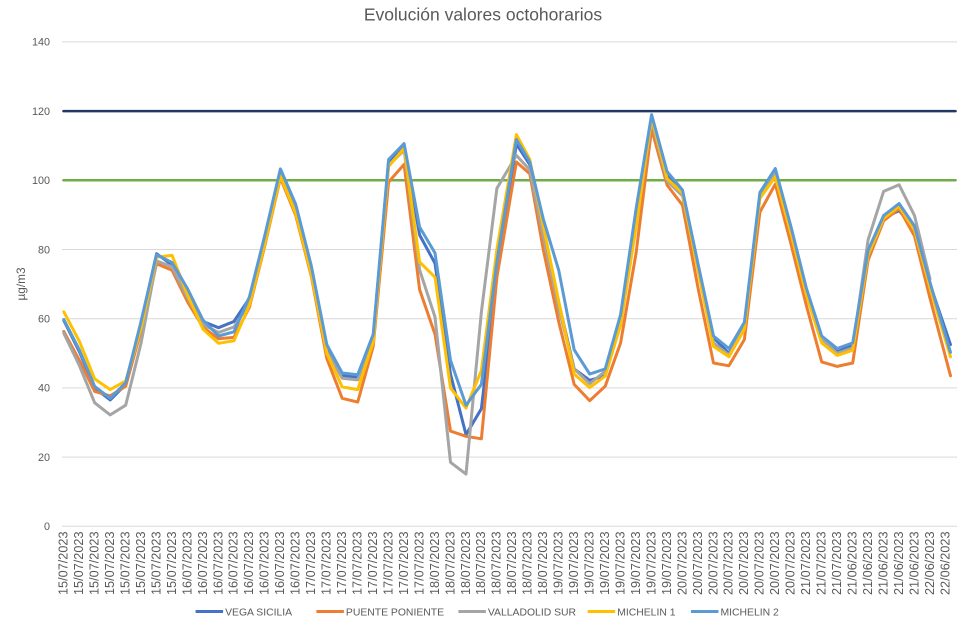  What do you see at coordinates (44, 320) in the screenshot?
I see `svg-text: 60` at bounding box center [44, 320].